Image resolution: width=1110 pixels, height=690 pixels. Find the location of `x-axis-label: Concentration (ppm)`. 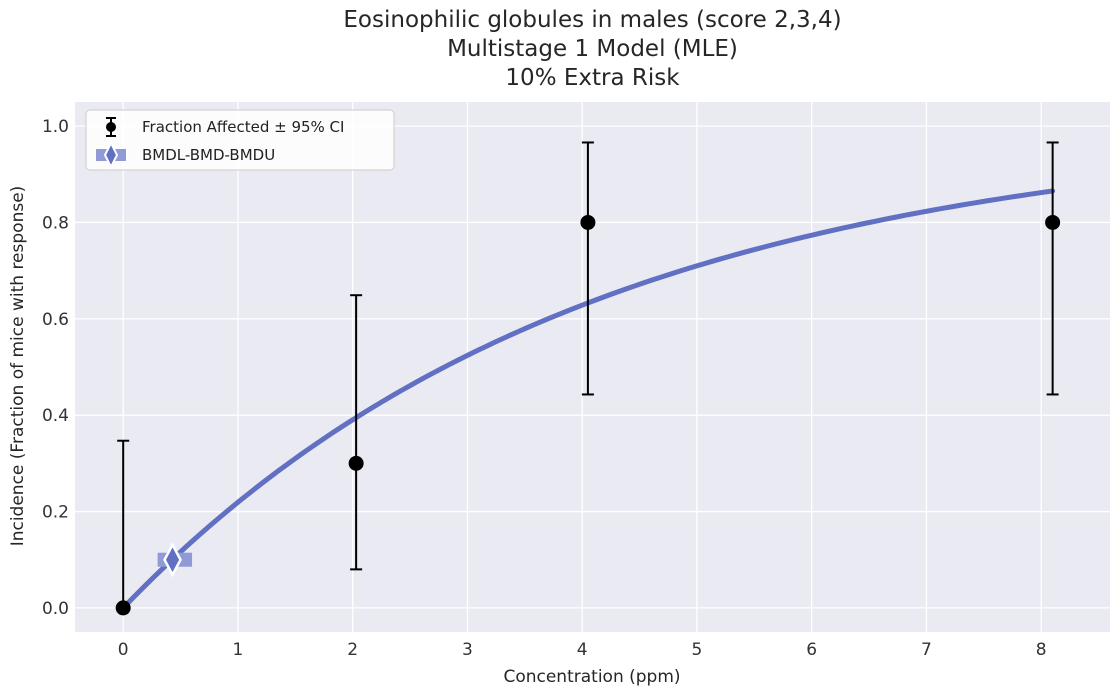

x-axis-label: Concentration (ppm) is located at coordinates (591, 677).